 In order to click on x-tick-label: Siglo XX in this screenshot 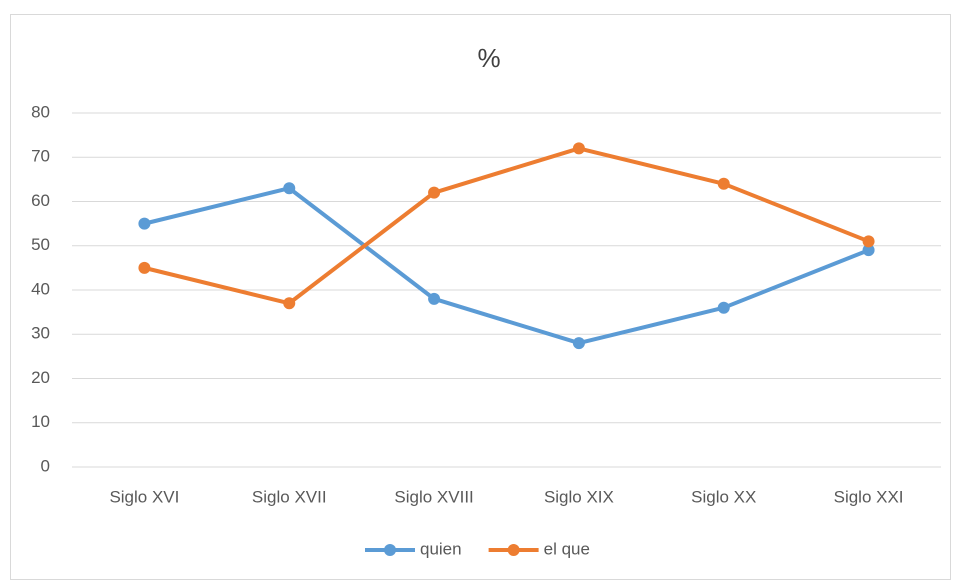, I will do `click(723, 496)`.